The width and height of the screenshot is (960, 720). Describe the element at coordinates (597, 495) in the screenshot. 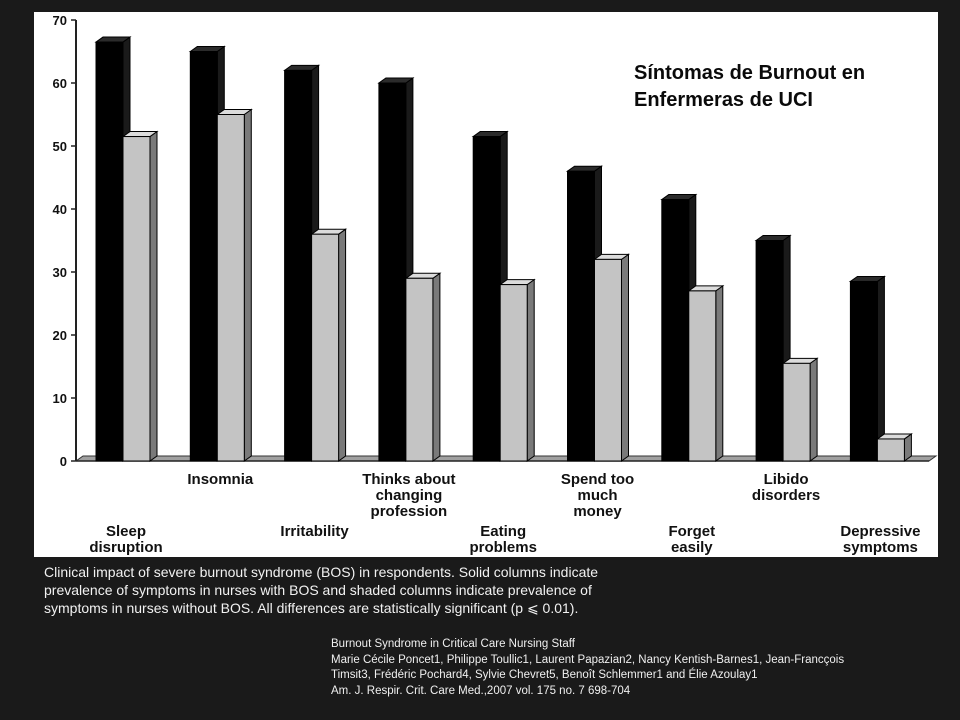

I see `x-category-label: much` at that location.